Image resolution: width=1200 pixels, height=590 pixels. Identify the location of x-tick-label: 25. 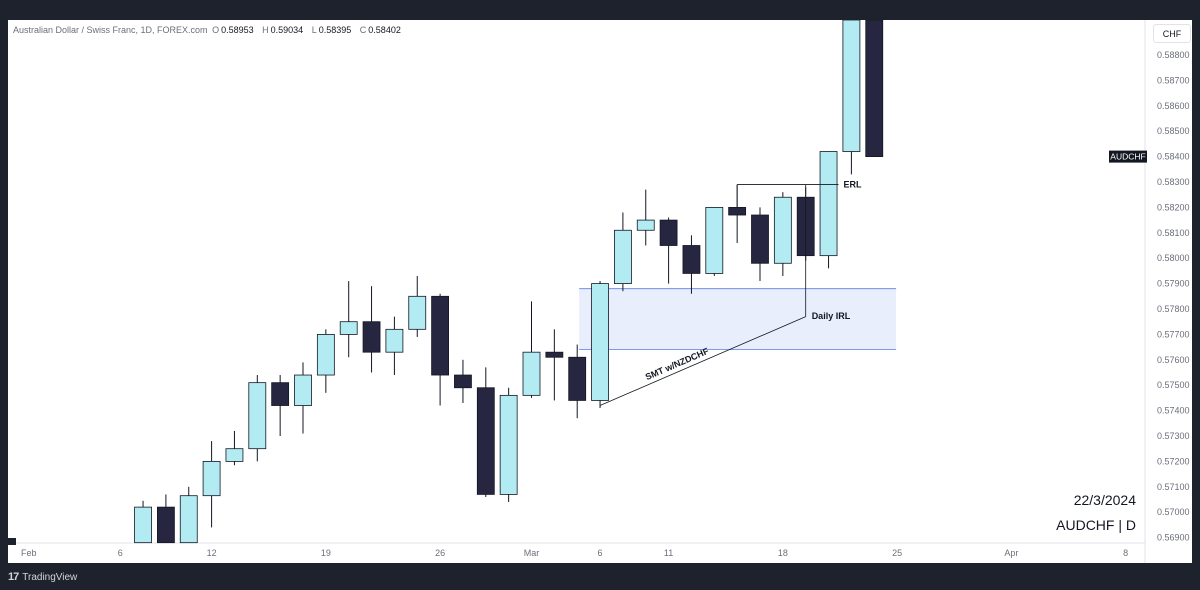
(897, 553).